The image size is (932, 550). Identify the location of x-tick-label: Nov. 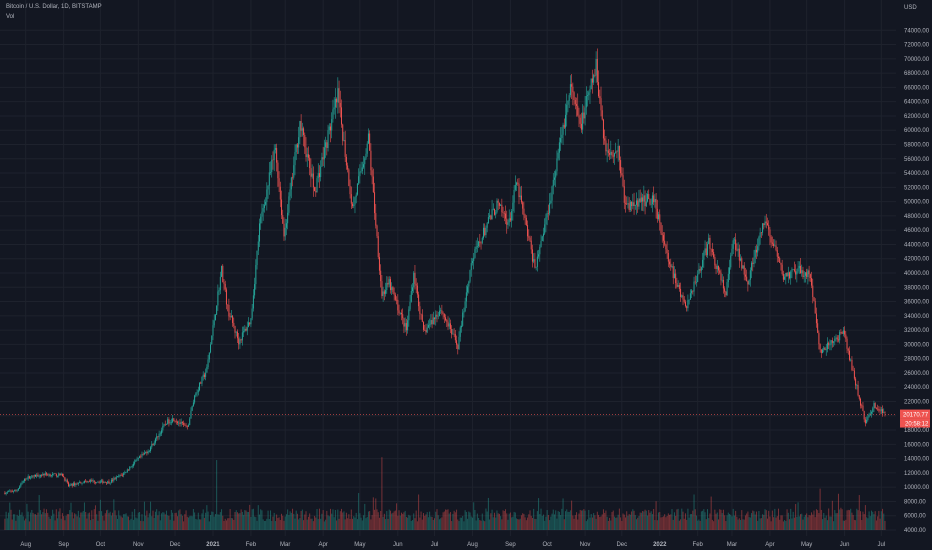
(138, 545).